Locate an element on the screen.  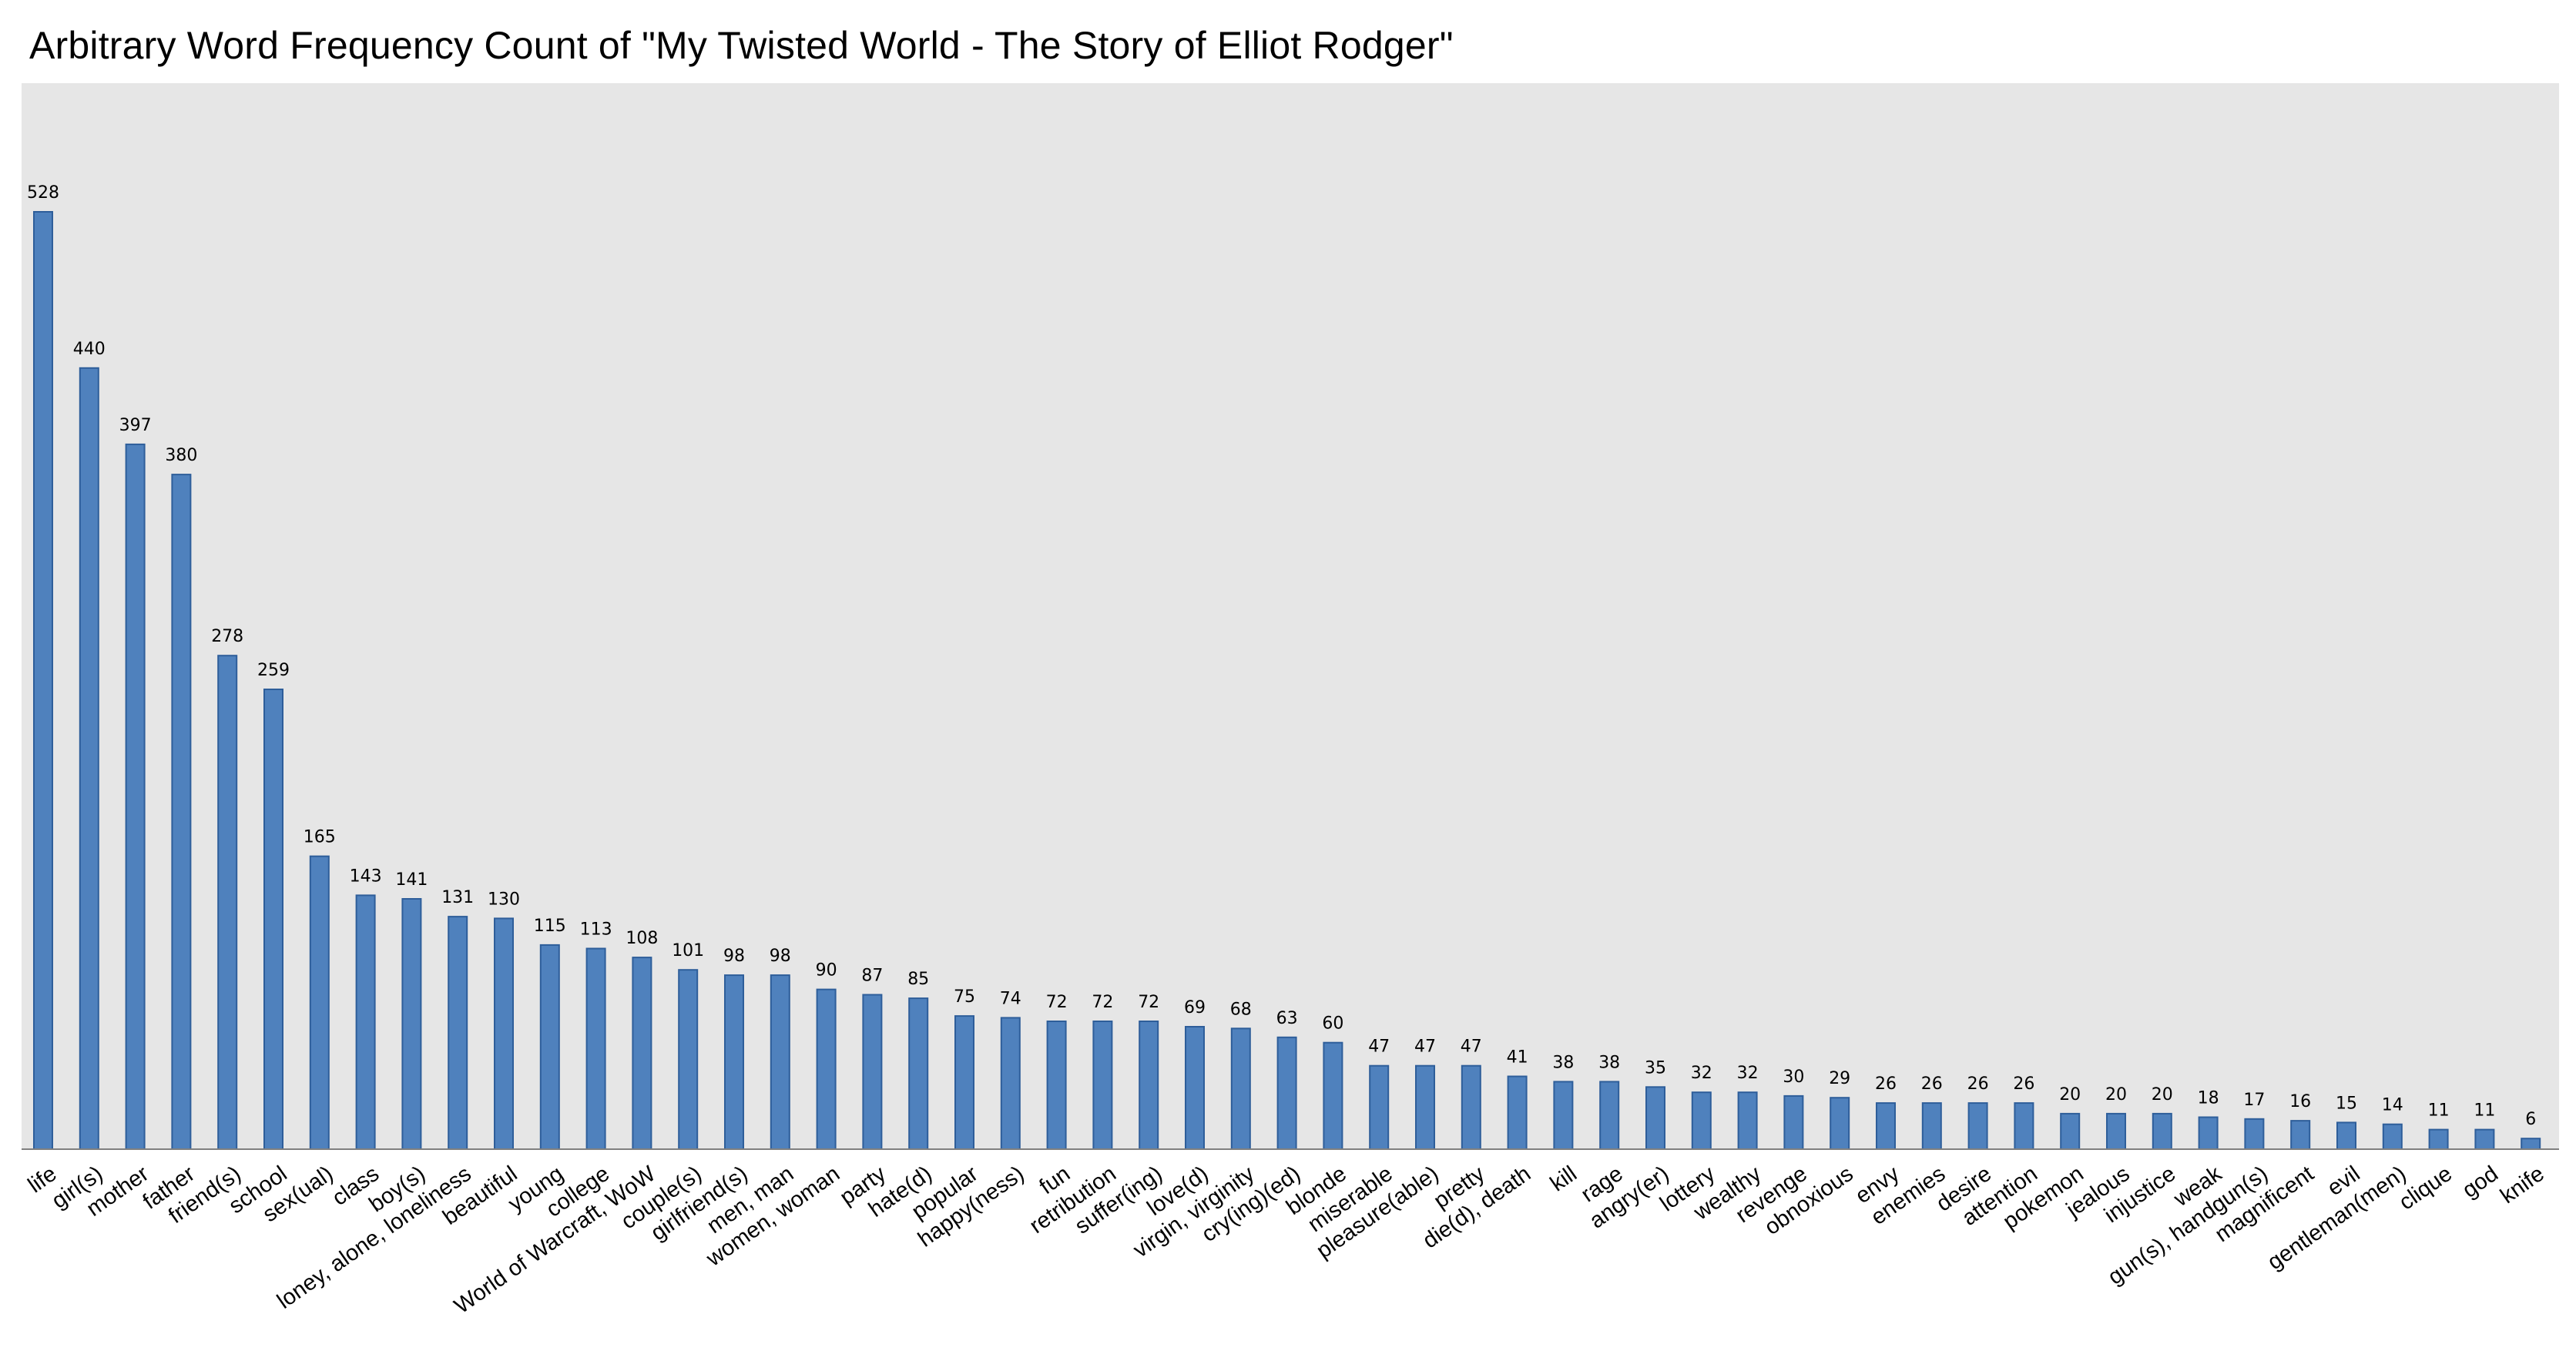
data-label: 259 is located at coordinates (273, 670).